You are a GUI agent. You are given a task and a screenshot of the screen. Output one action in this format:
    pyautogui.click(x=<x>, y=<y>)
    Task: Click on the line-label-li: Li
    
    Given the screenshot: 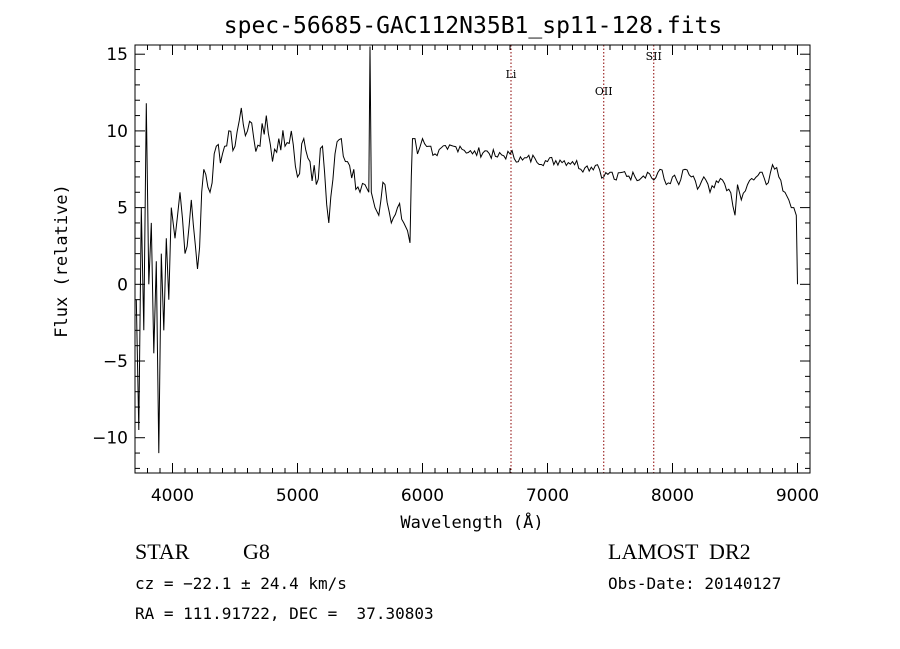 What is the action you would take?
    pyautogui.click(x=511, y=74)
    